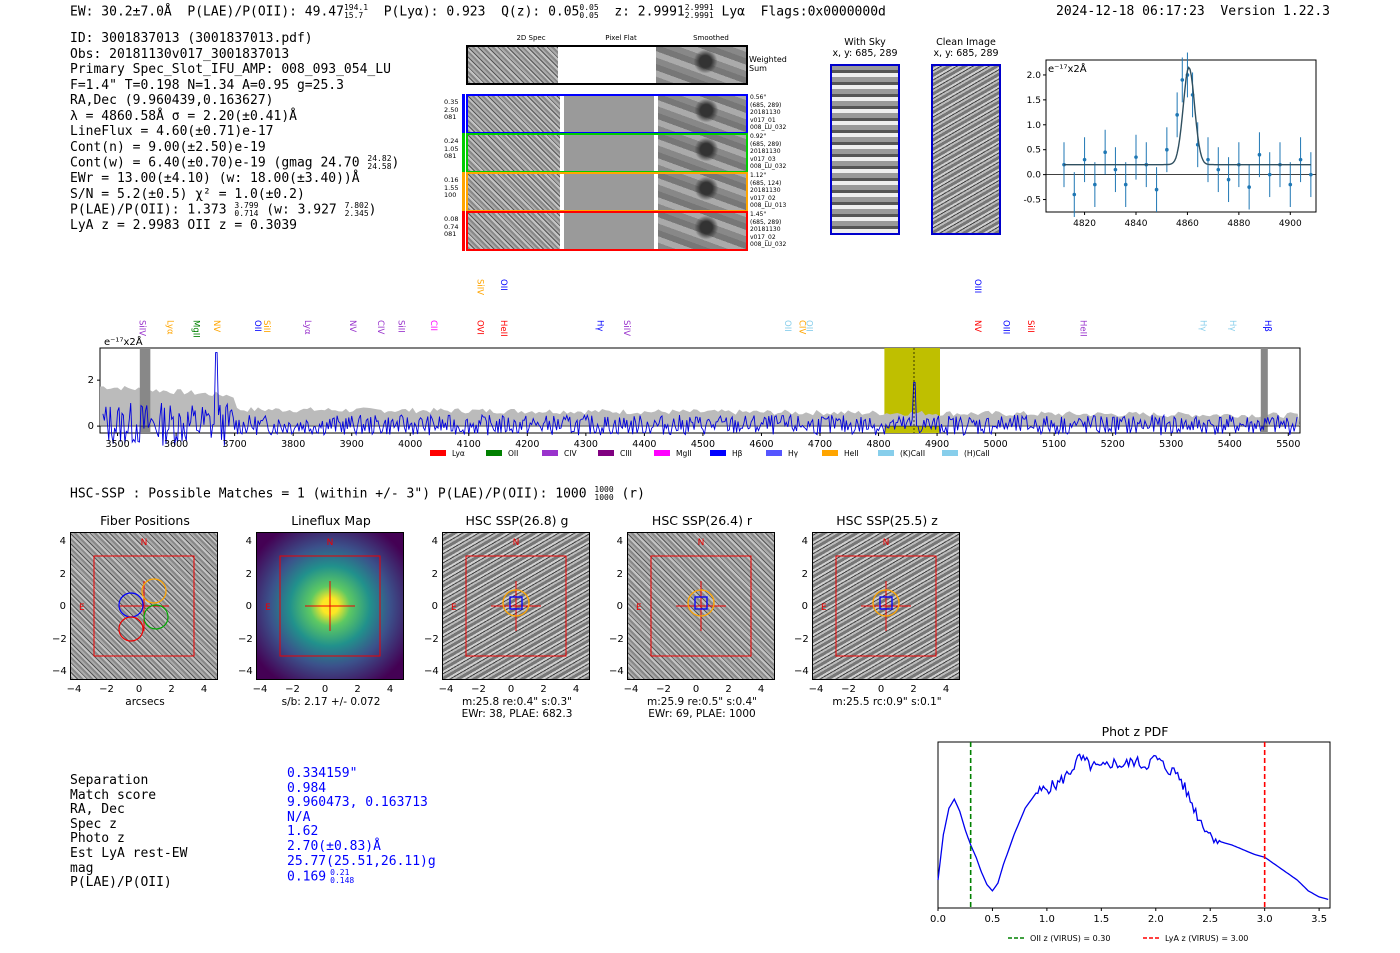 This screenshot has height=953, width=1400. I want to click on line-fit-ytick-label: -0.5, so click(1032, 201).